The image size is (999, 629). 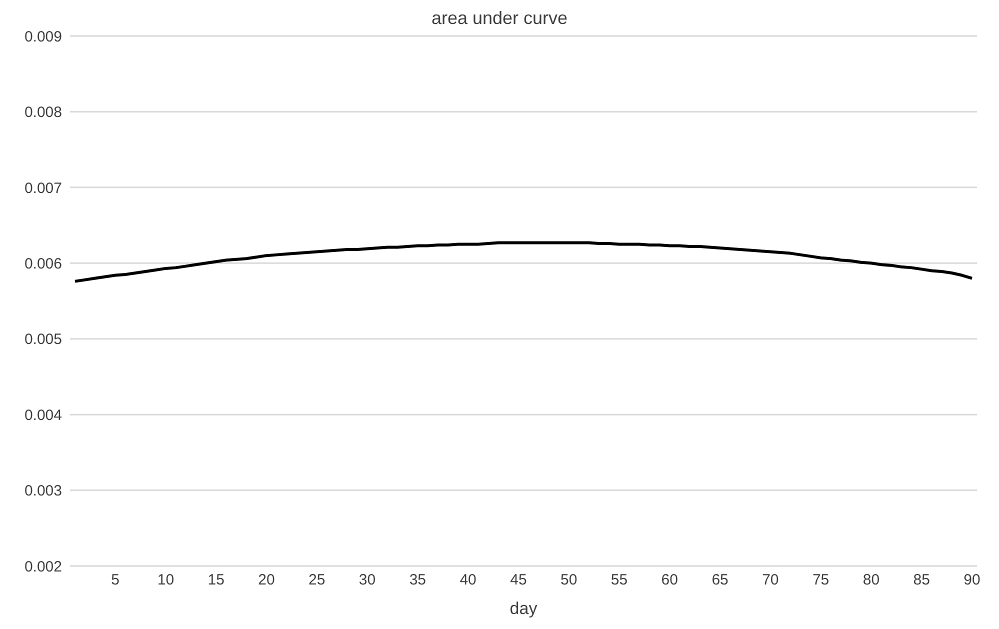 What do you see at coordinates (115, 580) in the screenshot?
I see `x-tick-label: 5` at bounding box center [115, 580].